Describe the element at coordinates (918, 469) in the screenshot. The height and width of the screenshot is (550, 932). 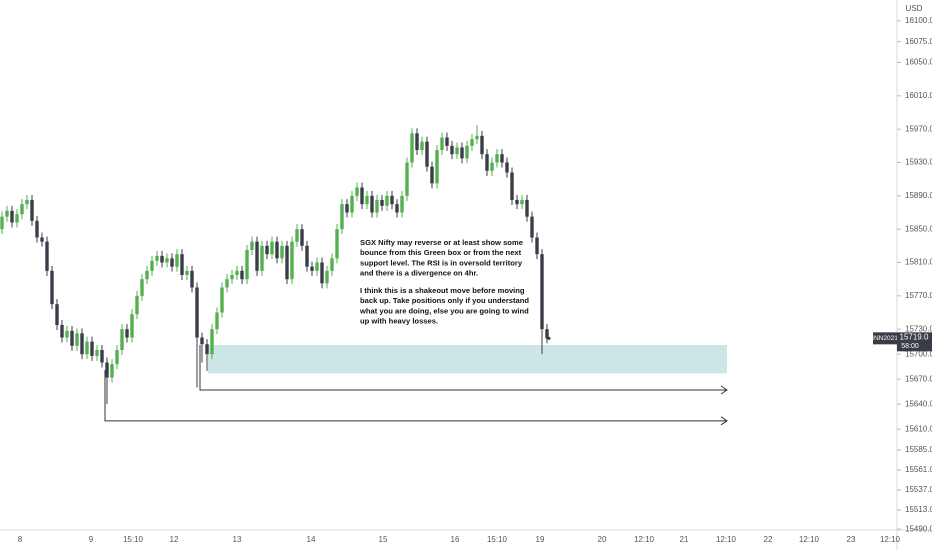
I see `y-tick-label: 15561.0` at that location.